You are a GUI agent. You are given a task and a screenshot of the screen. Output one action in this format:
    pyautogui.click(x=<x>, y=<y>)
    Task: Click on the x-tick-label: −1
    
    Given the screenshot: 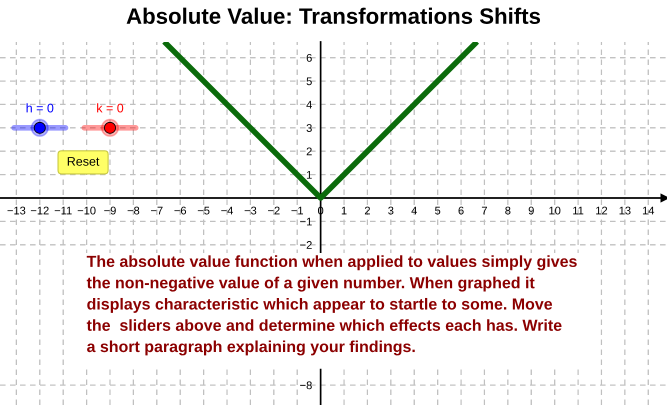 What is the action you would take?
    pyautogui.click(x=297, y=210)
    